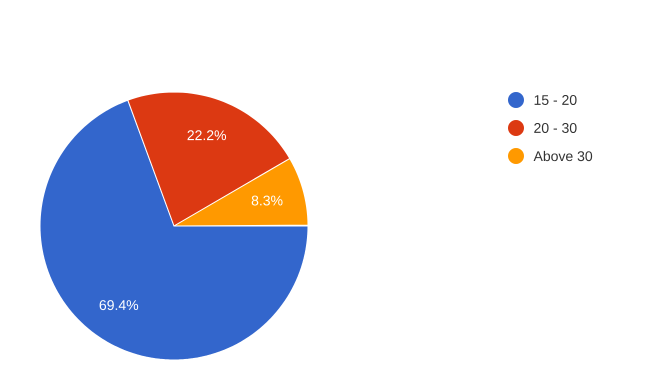 This screenshot has height=373, width=646. I want to click on data-label: 22.2%, so click(207, 135).